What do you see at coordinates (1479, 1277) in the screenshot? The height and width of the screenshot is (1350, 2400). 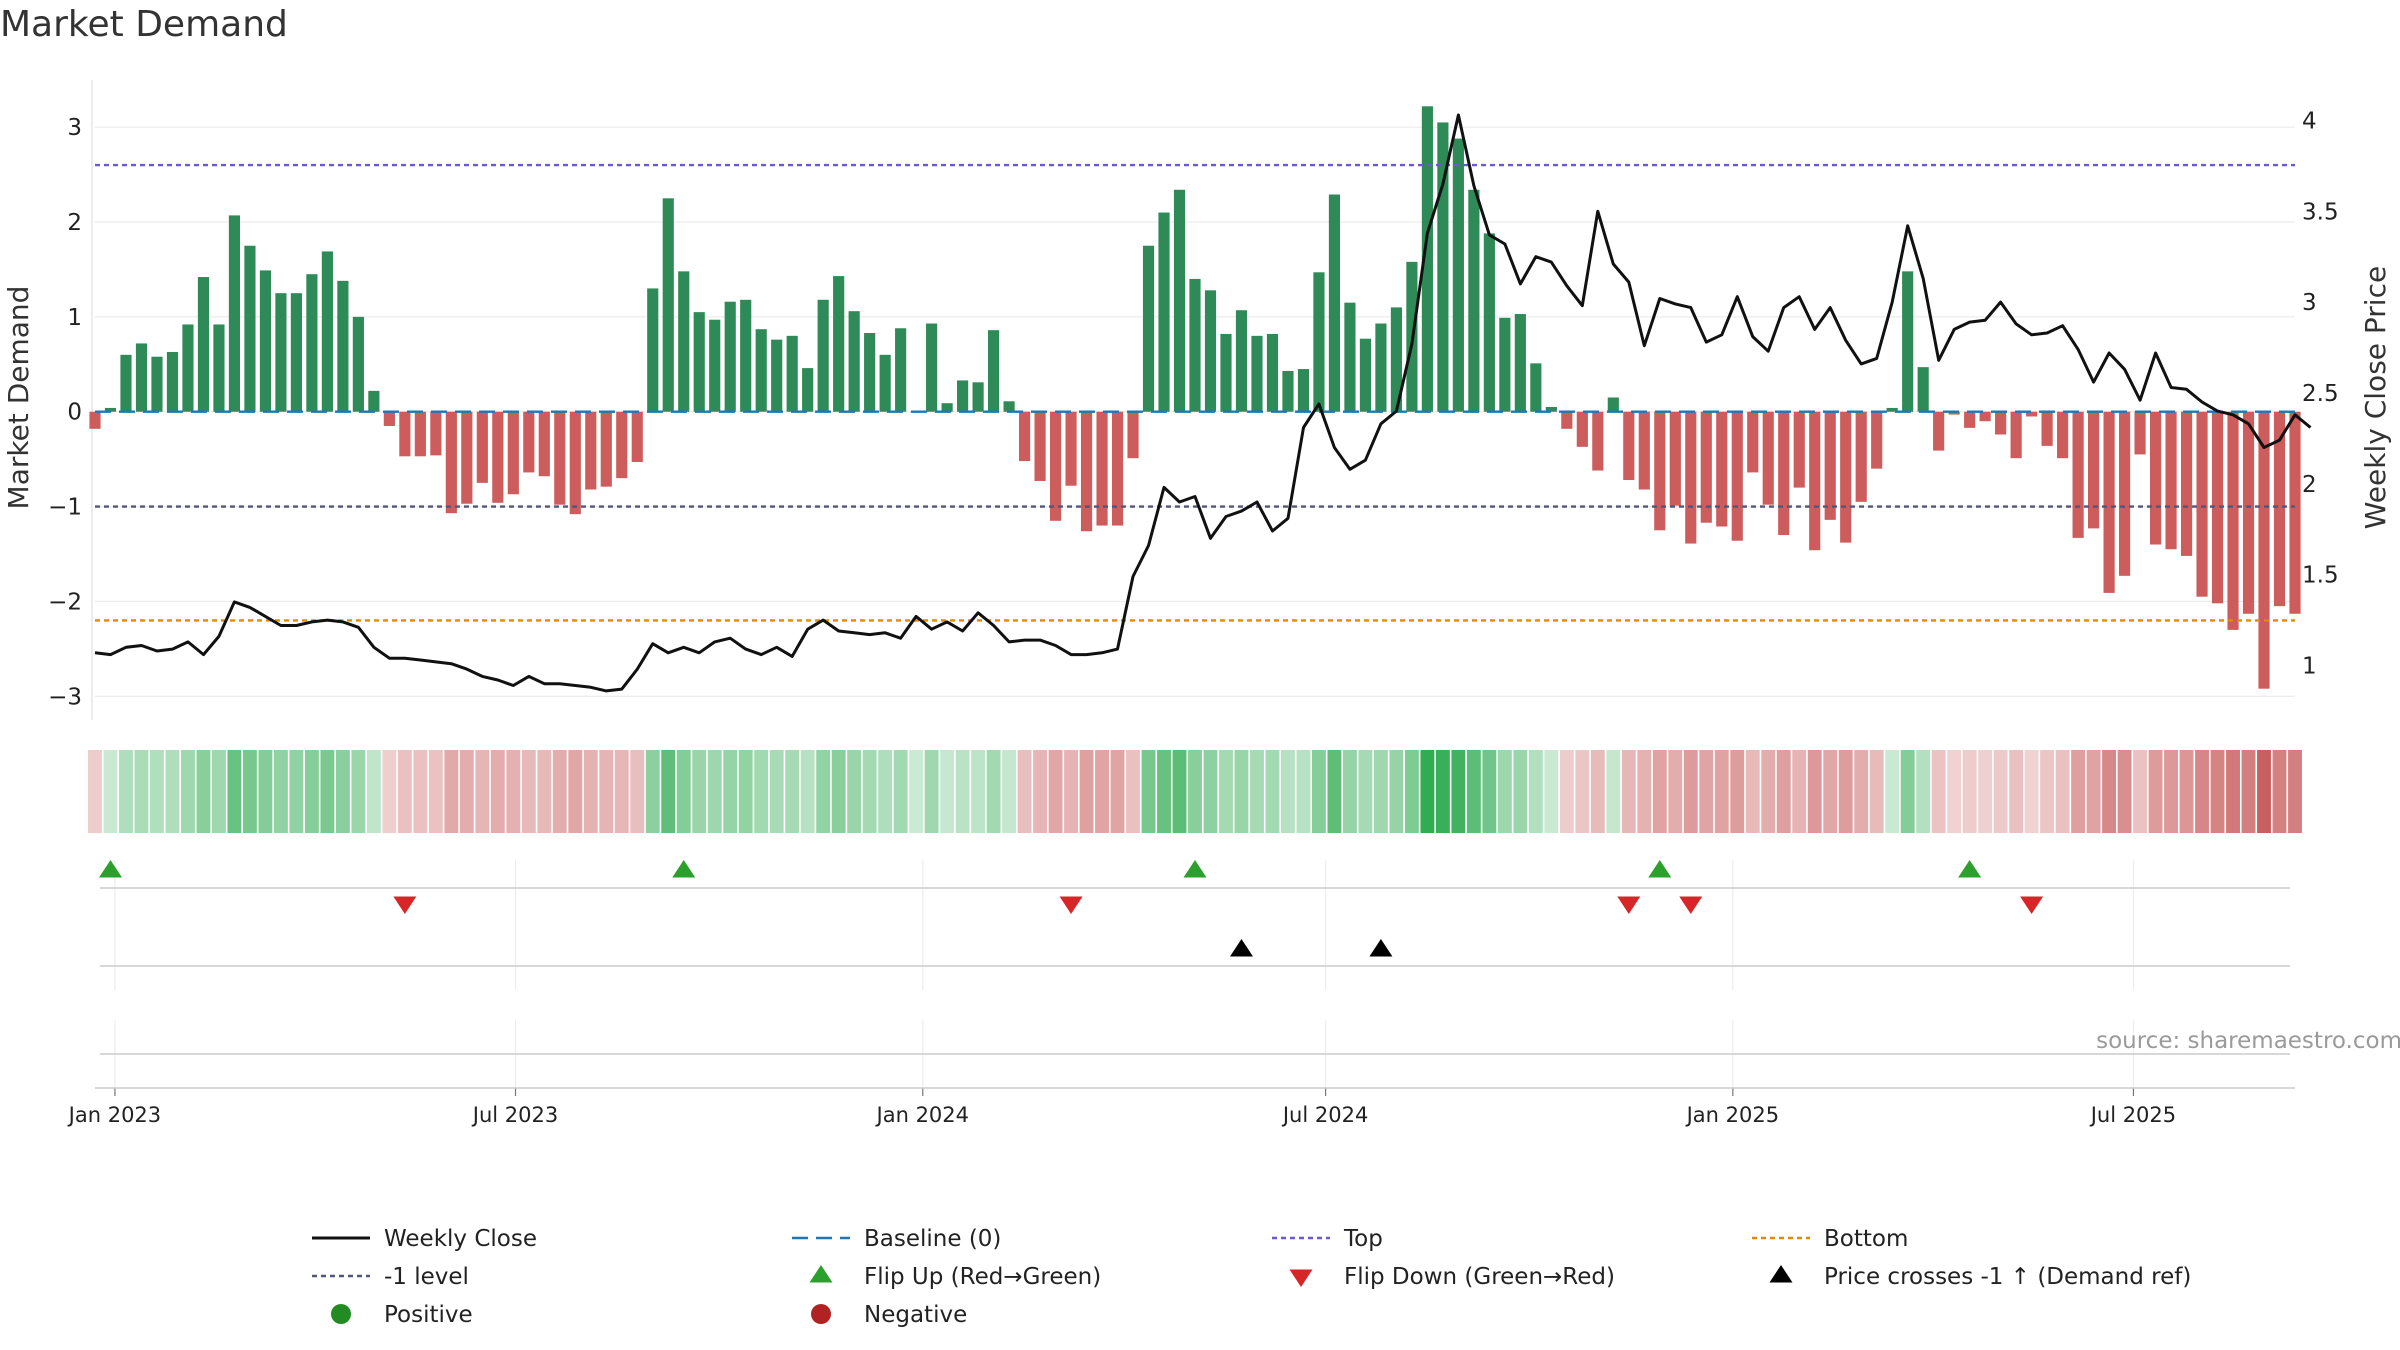 I see `legend-flip-down-label: Flip Down (Green→Red)` at bounding box center [1479, 1277].